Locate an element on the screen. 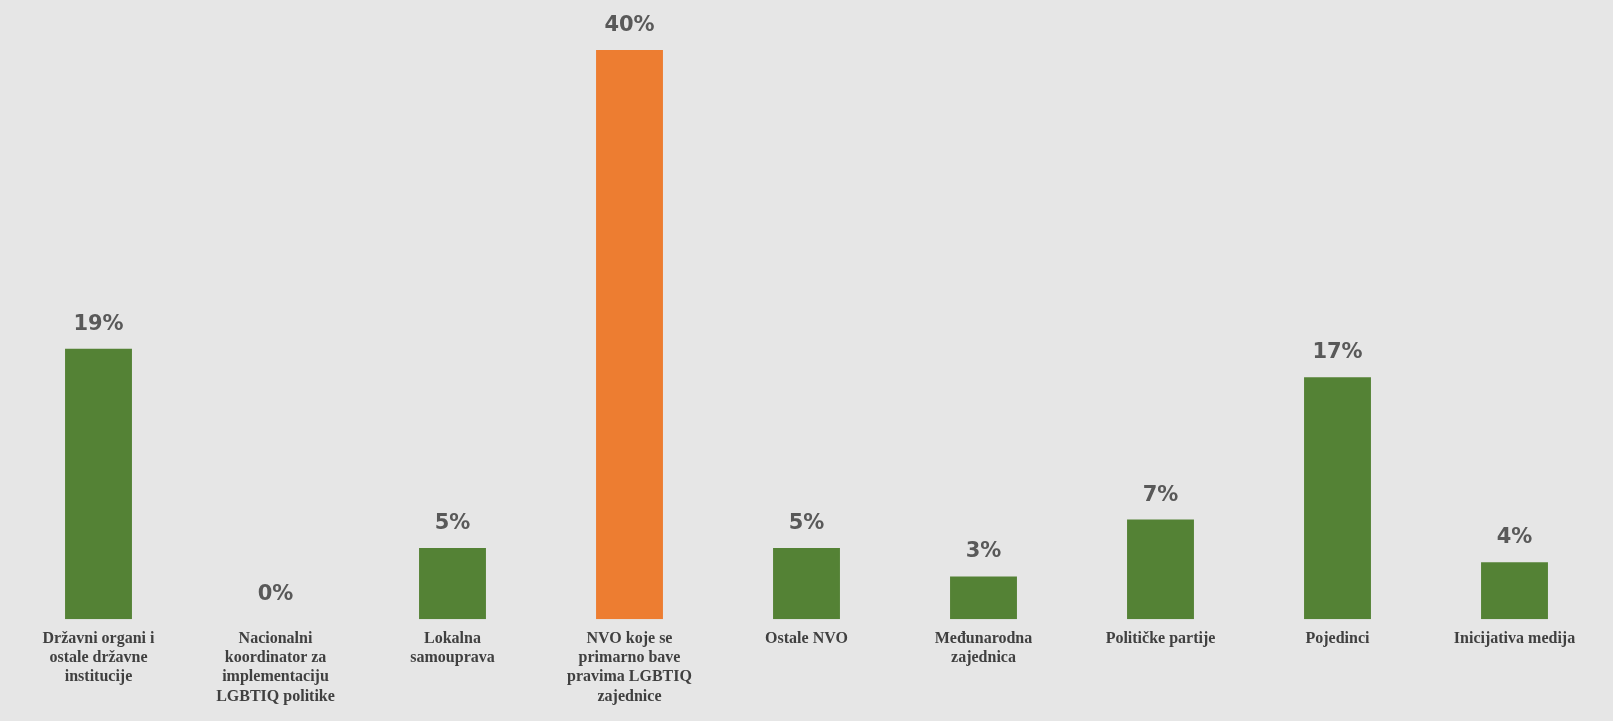 The width and height of the screenshot is (1613, 721). data-label: 40% is located at coordinates (629, 23).